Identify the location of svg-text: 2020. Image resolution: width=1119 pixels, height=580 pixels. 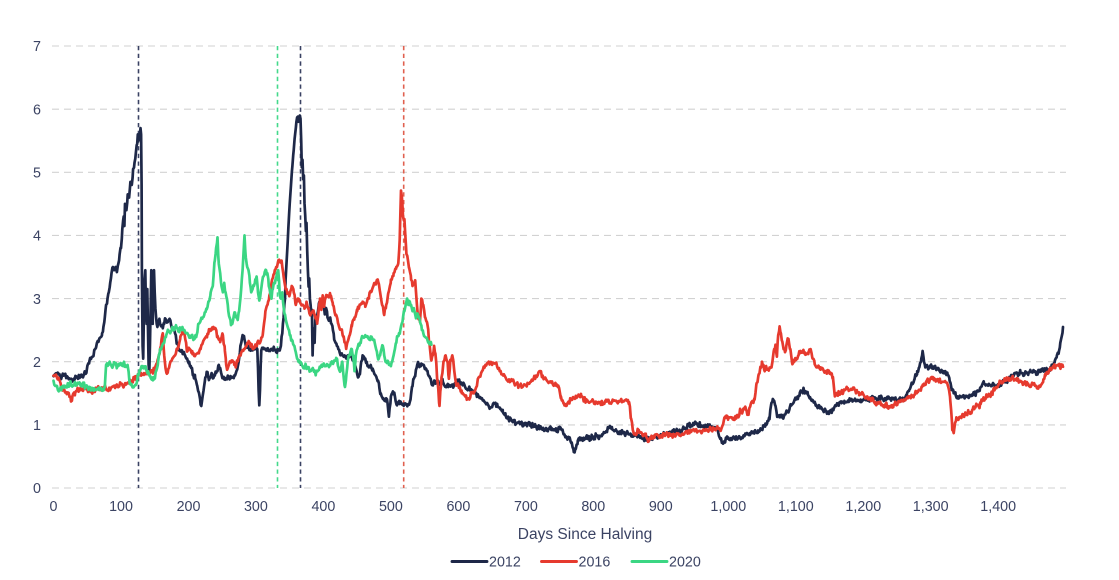
(685, 563).